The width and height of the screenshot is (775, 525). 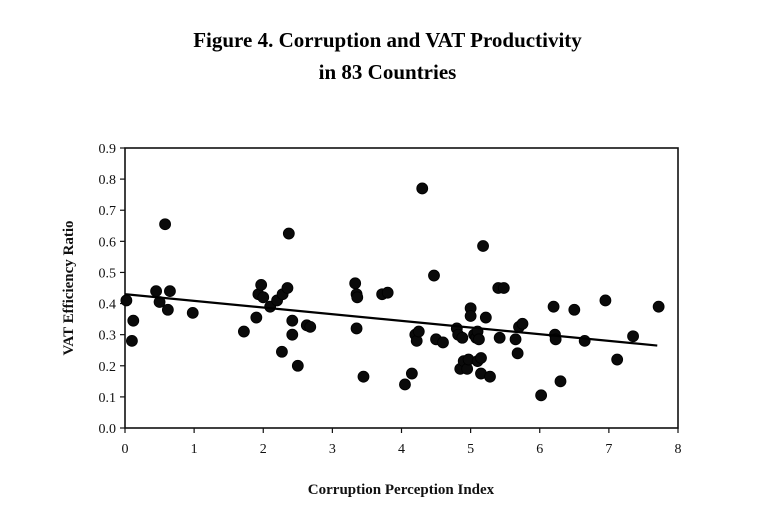 I want to click on x-axis-title: Corruption Perception Index, so click(x=401, y=490).